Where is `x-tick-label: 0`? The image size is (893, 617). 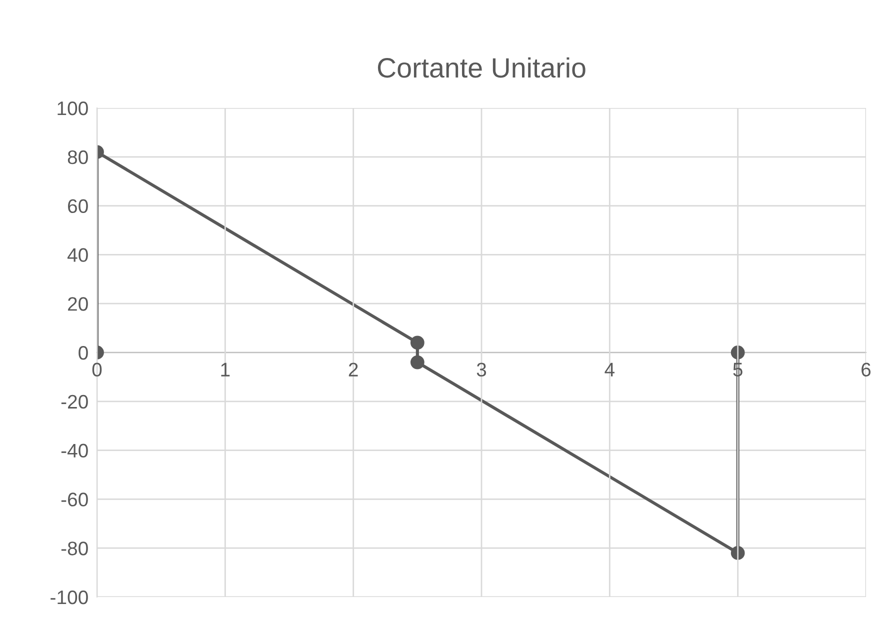
x-tick-label: 0 is located at coordinates (97, 369).